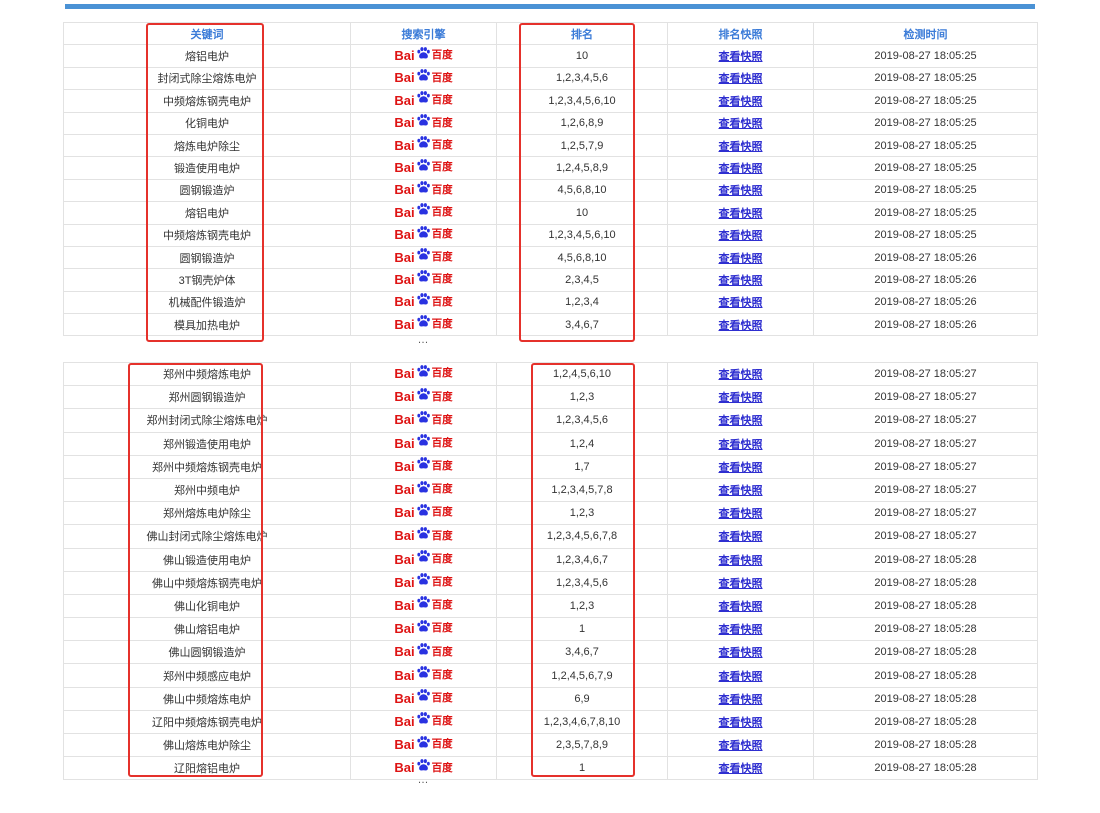 The width and height of the screenshot is (1100, 813). I want to click on rank-cell: 2,3,5,7,8,9, so click(582, 745).